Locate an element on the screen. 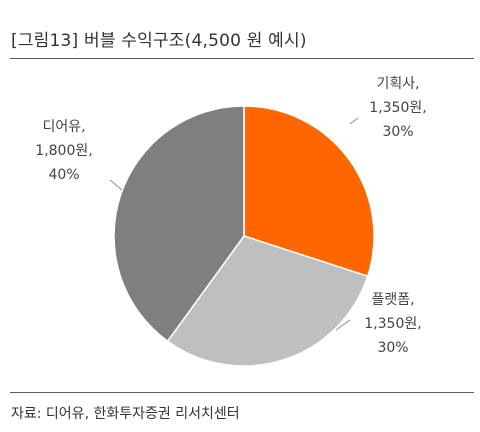 This screenshot has width=480, height=432. source-note: 자료: 디어유, 한화투자증권 리서치센터 is located at coordinates (125, 414).